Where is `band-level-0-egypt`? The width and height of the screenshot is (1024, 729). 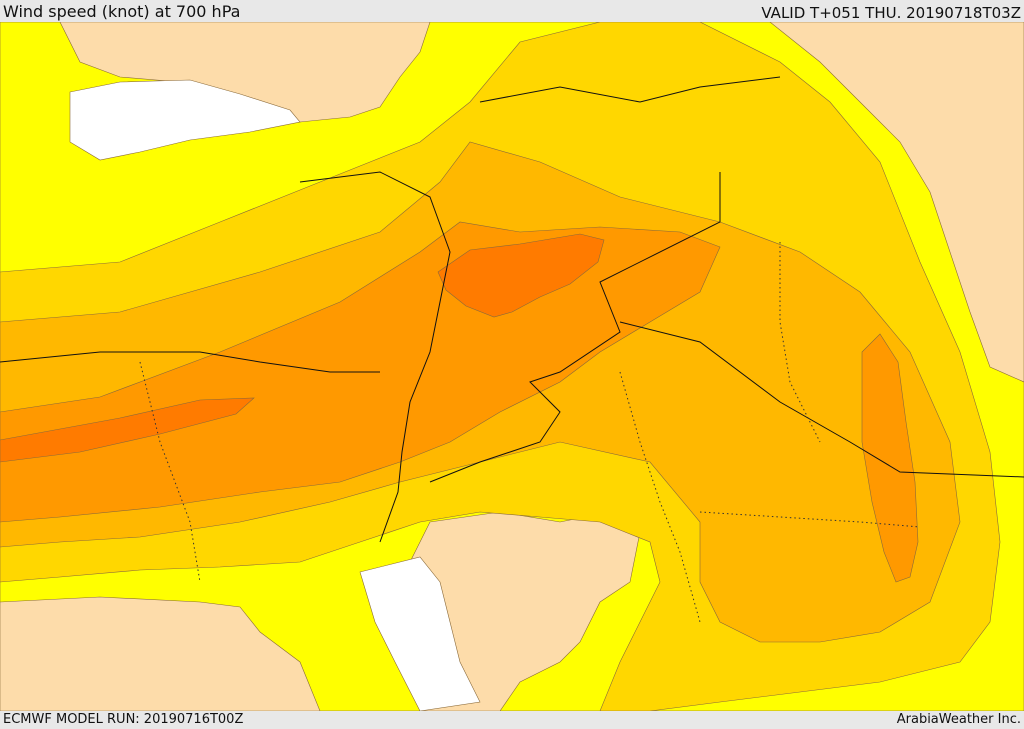
band-level-0-egypt is located at coordinates (160, 653).